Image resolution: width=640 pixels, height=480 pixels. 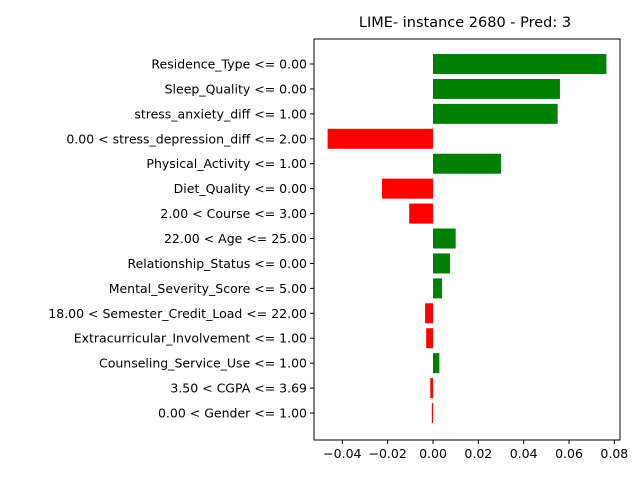 I want to click on y-tick-label: Relationship_Status <= 0.00, so click(x=217, y=263).